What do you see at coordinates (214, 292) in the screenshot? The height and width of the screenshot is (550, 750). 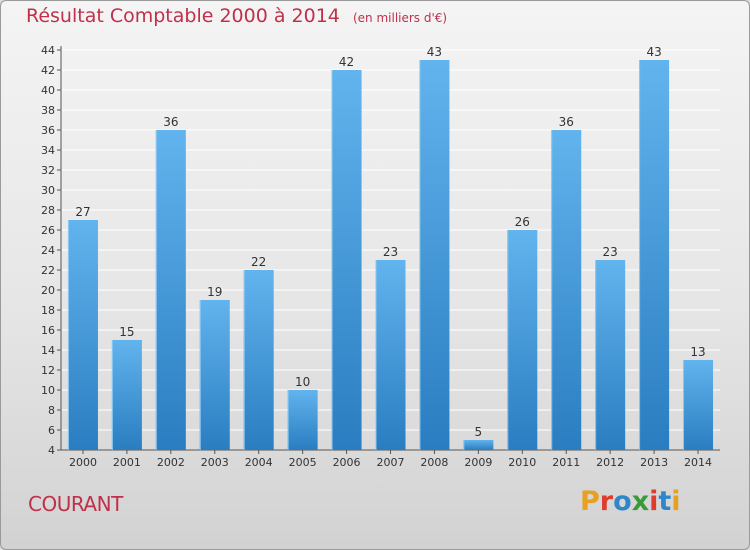 I see `bar-value-label: 19` at bounding box center [214, 292].